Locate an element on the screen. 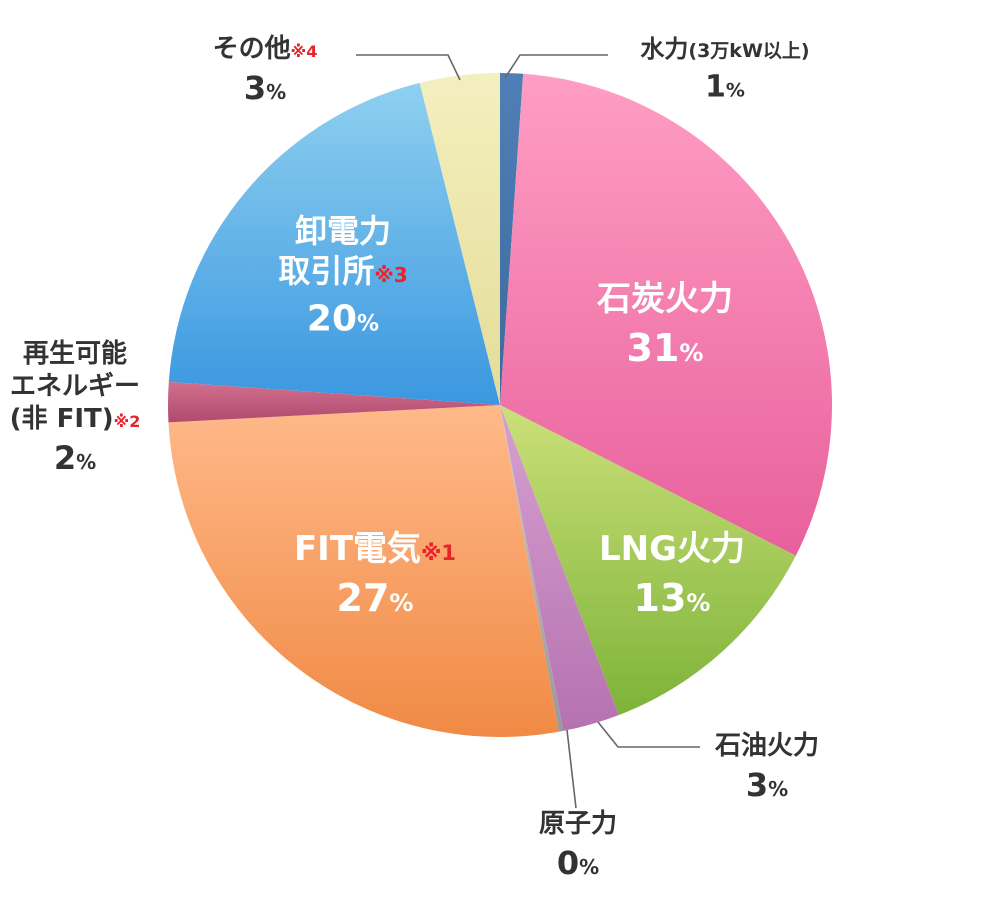  pie-slice-lng is located at coordinates (648, 560).